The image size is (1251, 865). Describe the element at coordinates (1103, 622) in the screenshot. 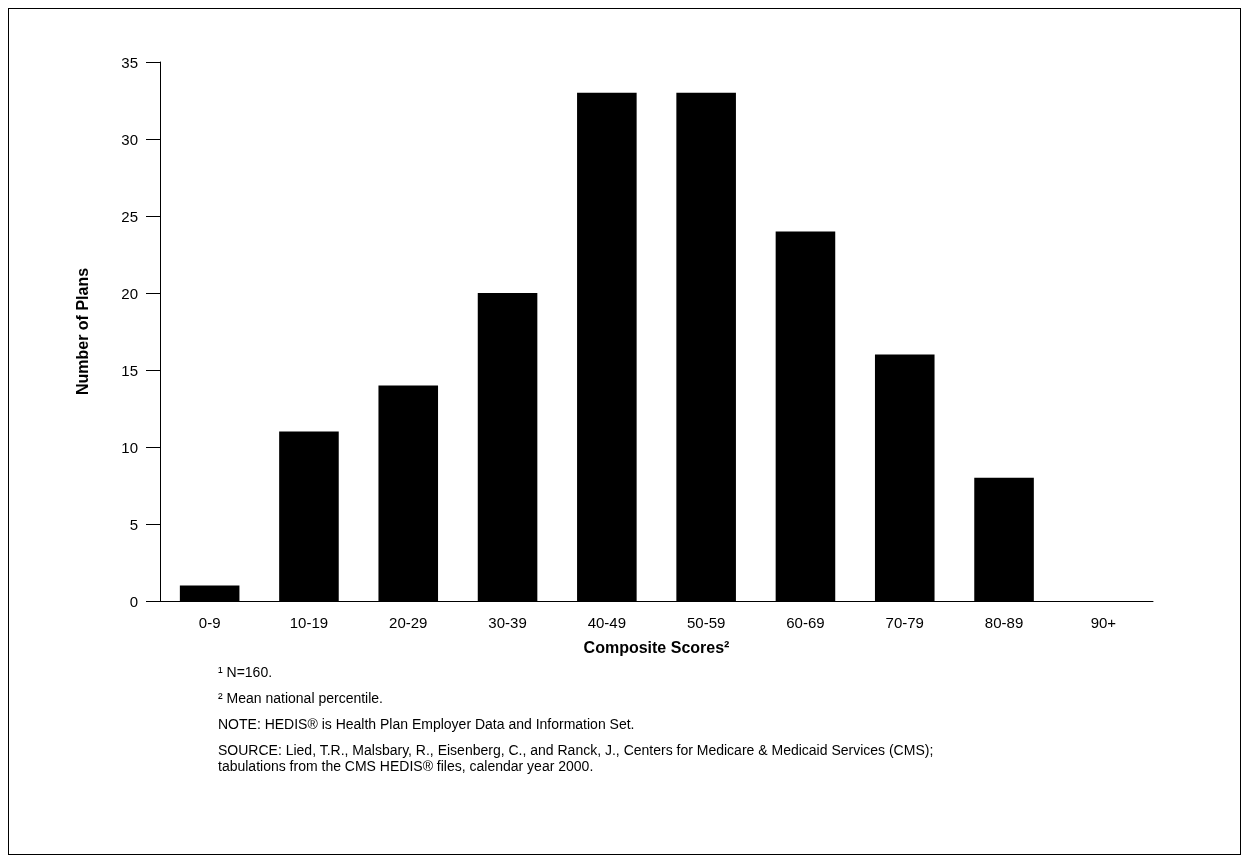

I see `x-tick-label: 90+` at that location.